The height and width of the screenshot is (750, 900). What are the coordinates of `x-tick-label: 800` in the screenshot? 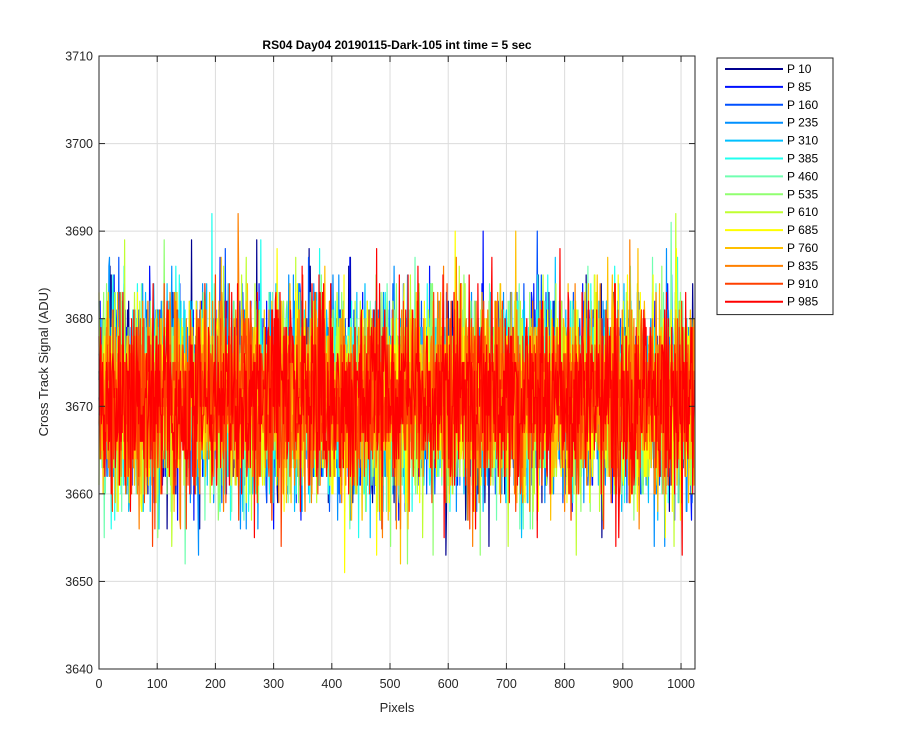 It's located at (564, 684).